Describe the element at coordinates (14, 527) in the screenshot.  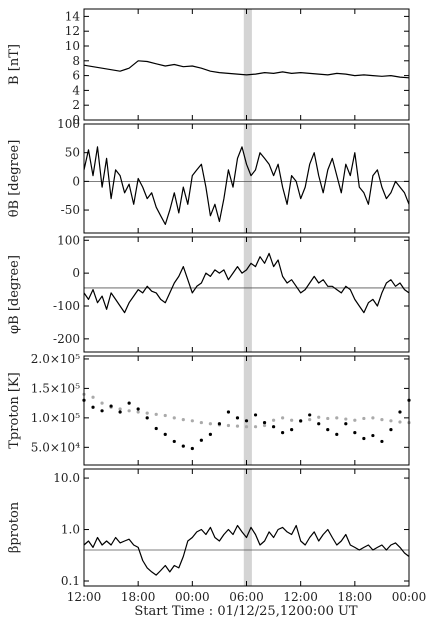
I see `y-axis-label: βproton` at that location.